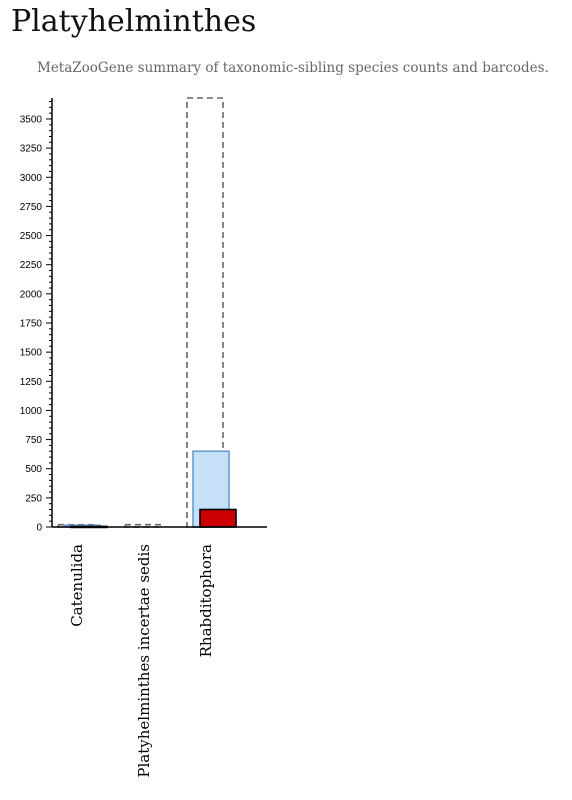 Image resolution: width=572 pixels, height=800 pixels. What do you see at coordinates (206, 600) in the screenshot?
I see `category-label-2: Rhabditophora` at bounding box center [206, 600].